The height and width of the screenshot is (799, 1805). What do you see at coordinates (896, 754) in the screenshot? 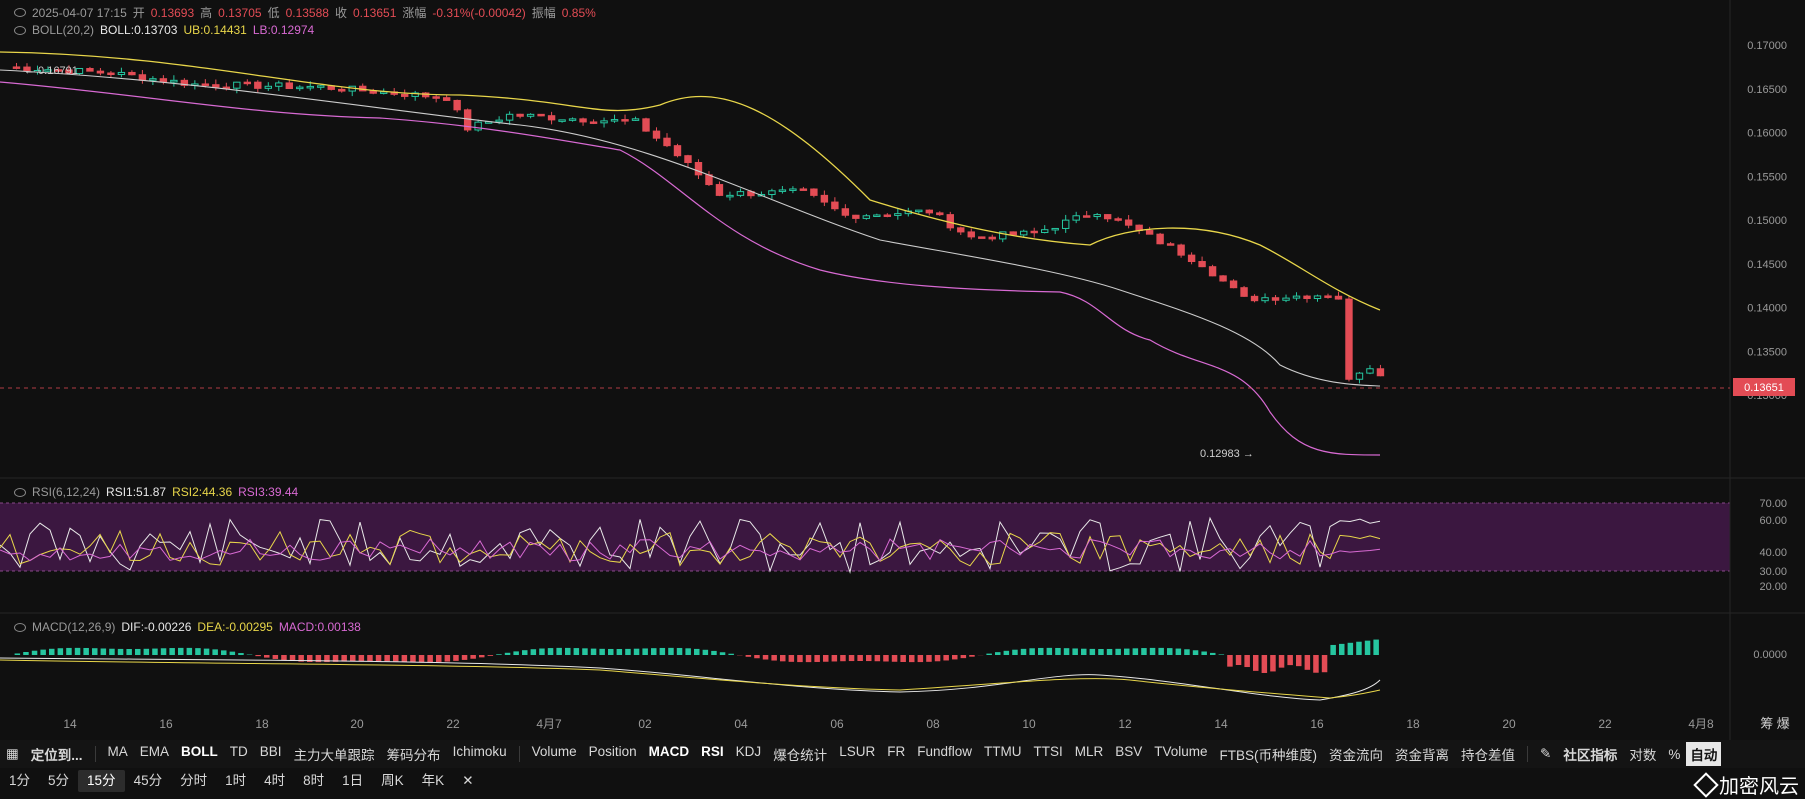
I see `sub-indicator-7: FR` at bounding box center [896, 754].